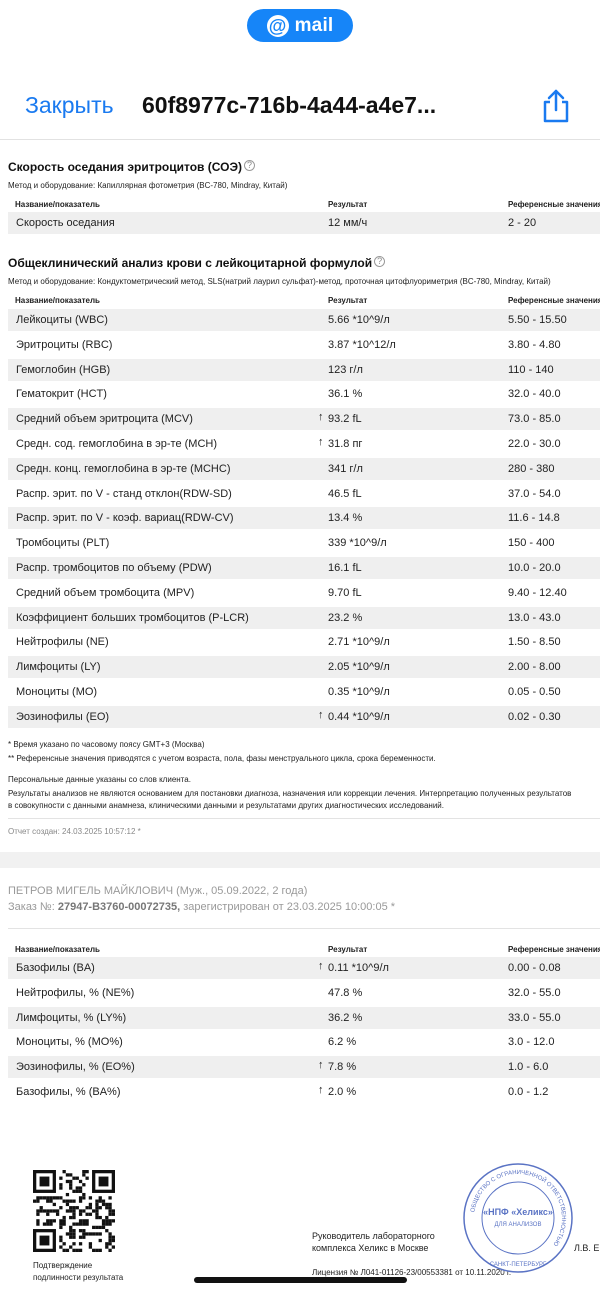  I want to click on header-divider, so click(300, 139).